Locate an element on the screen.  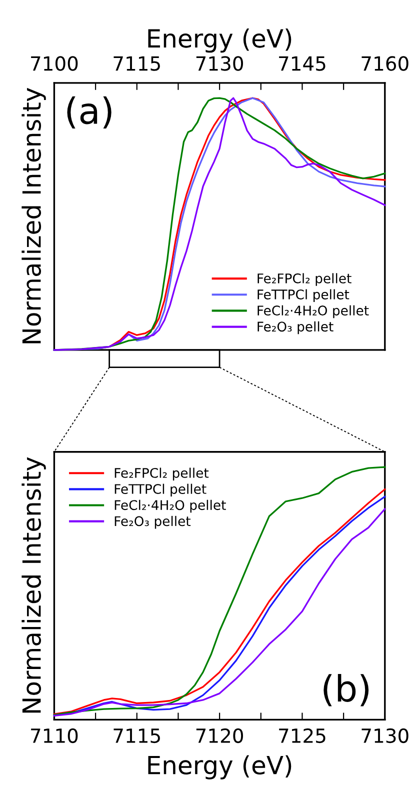
x-tick-label: 7110 is located at coordinates (54, 736).